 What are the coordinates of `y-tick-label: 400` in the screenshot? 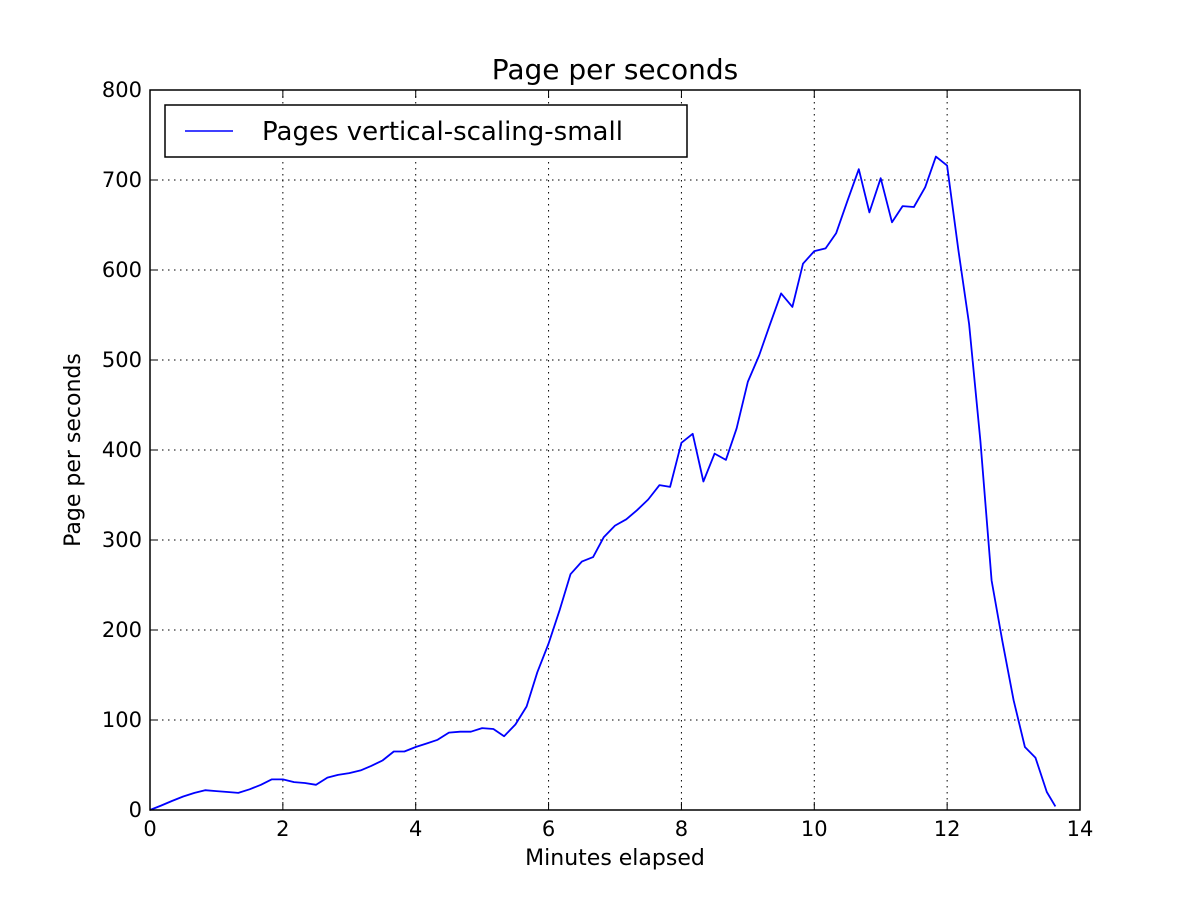 It's located at (122, 450).